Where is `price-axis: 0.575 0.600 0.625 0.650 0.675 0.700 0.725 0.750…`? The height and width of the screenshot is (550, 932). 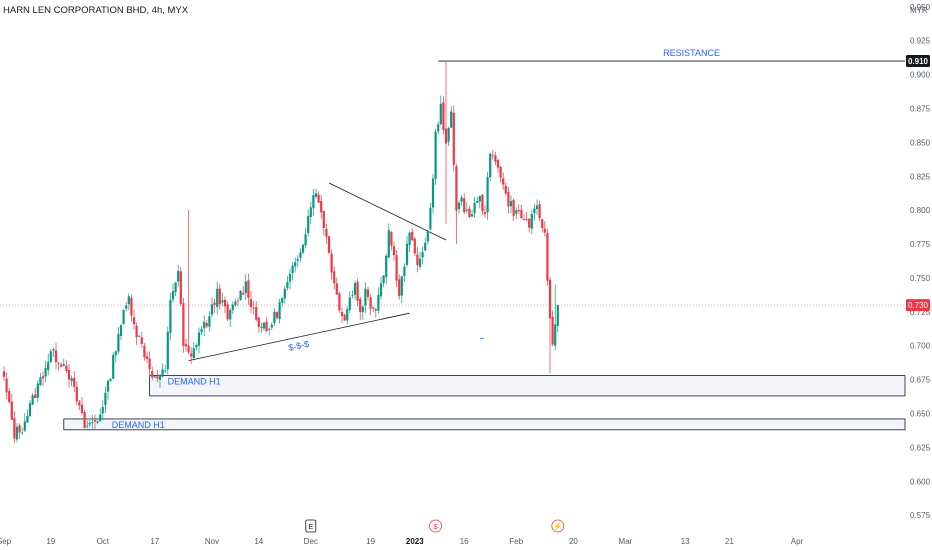
price-axis: 0.575 0.600 0.625 0.650 0.675 0.700 0.725 0.750… is located at coordinates (918, 261).